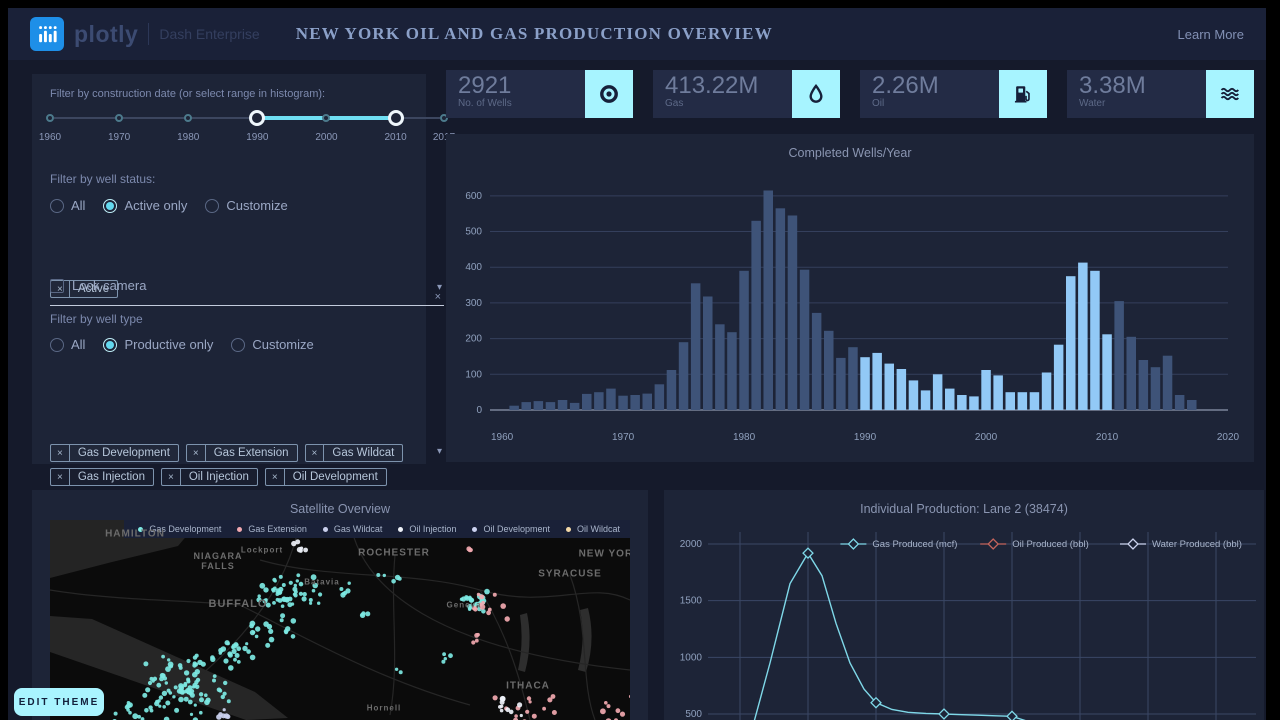  Describe the element at coordinates (853, 378) in the screenshot. I see `bar-1989` at that location.